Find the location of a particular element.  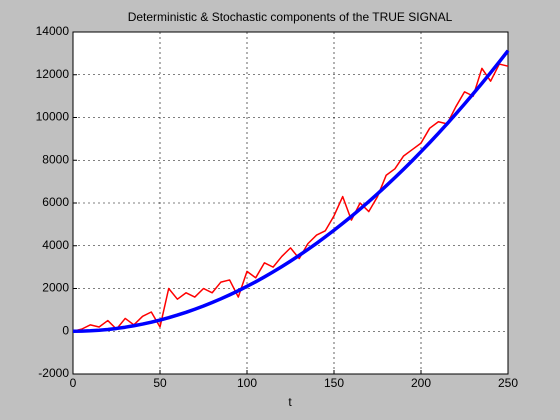

x-tick-label: 200 is located at coordinates (421, 383).